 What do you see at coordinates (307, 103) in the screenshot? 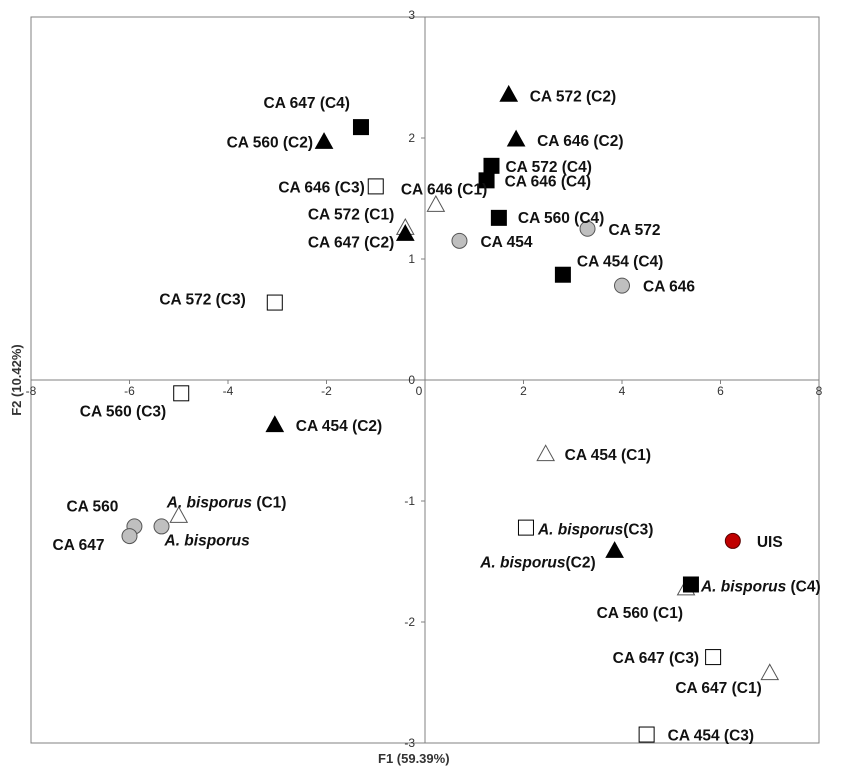
I see `point-label: CA 647 (C4)` at bounding box center [307, 103].